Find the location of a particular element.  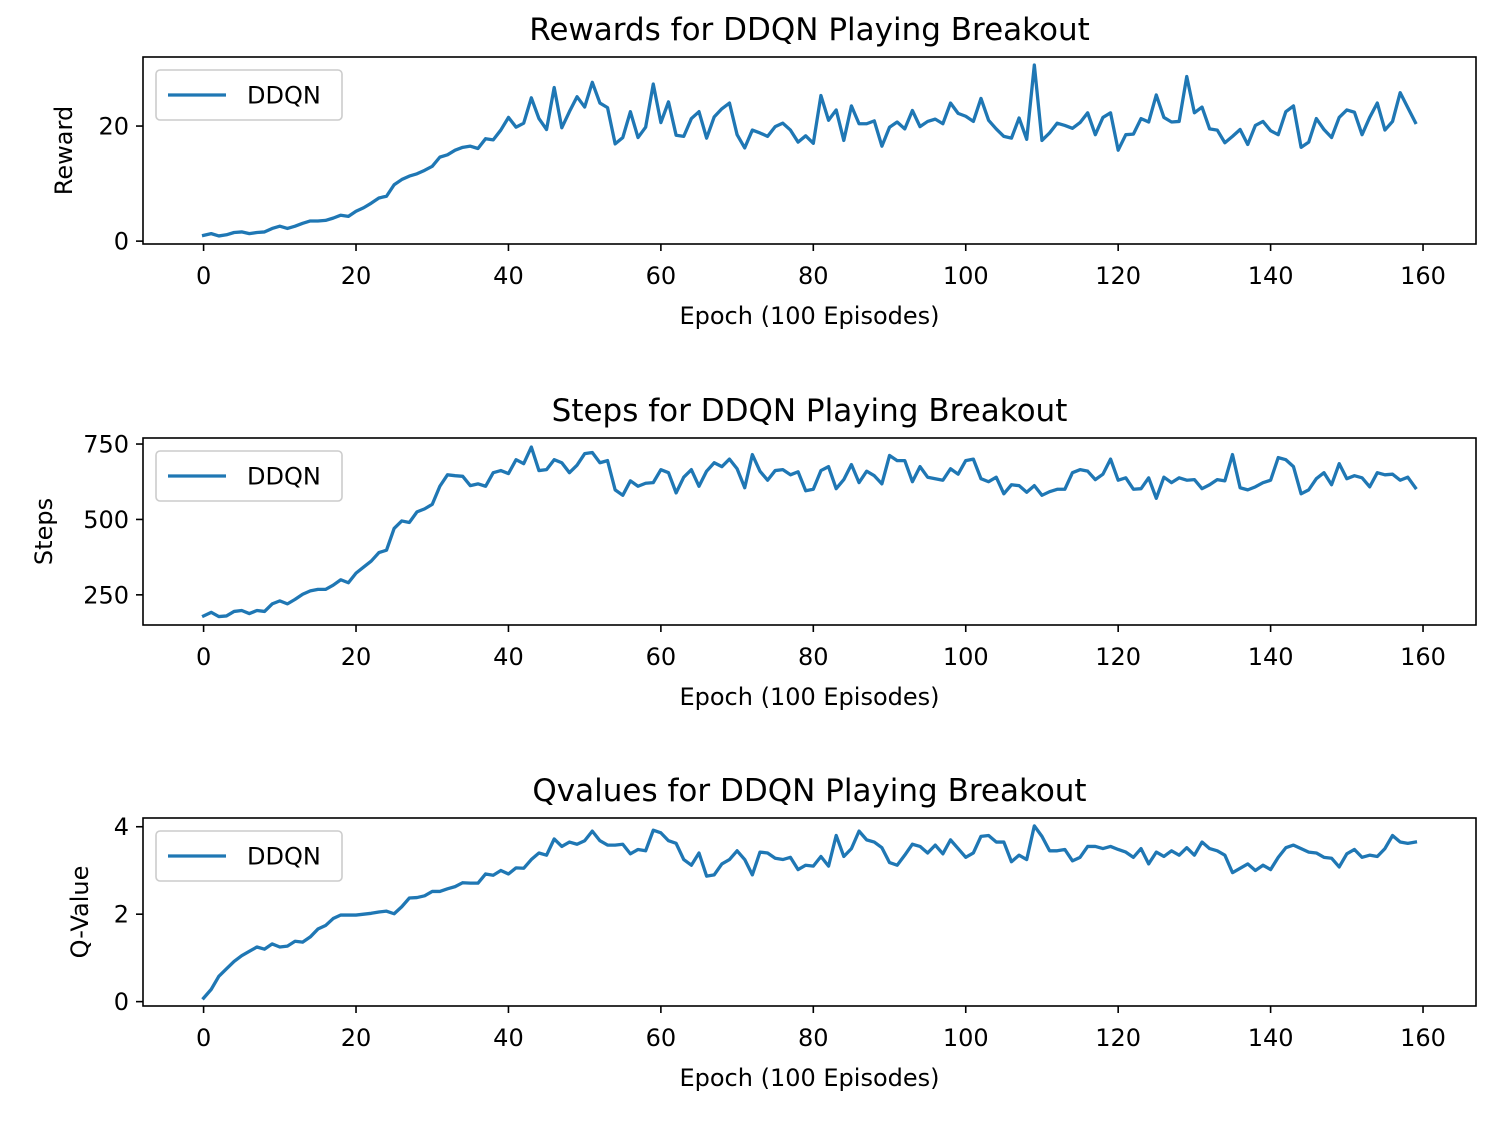

steps-x-tick-label: 20 is located at coordinates (356, 657).